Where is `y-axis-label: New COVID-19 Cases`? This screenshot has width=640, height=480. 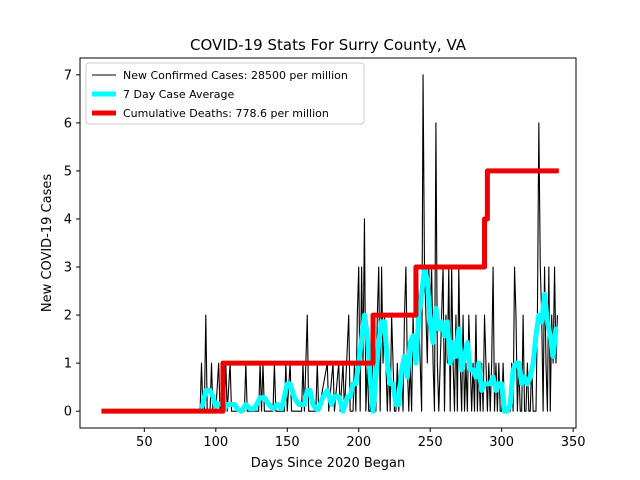
y-axis-label: New COVID-19 Cases is located at coordinates (47, 243).